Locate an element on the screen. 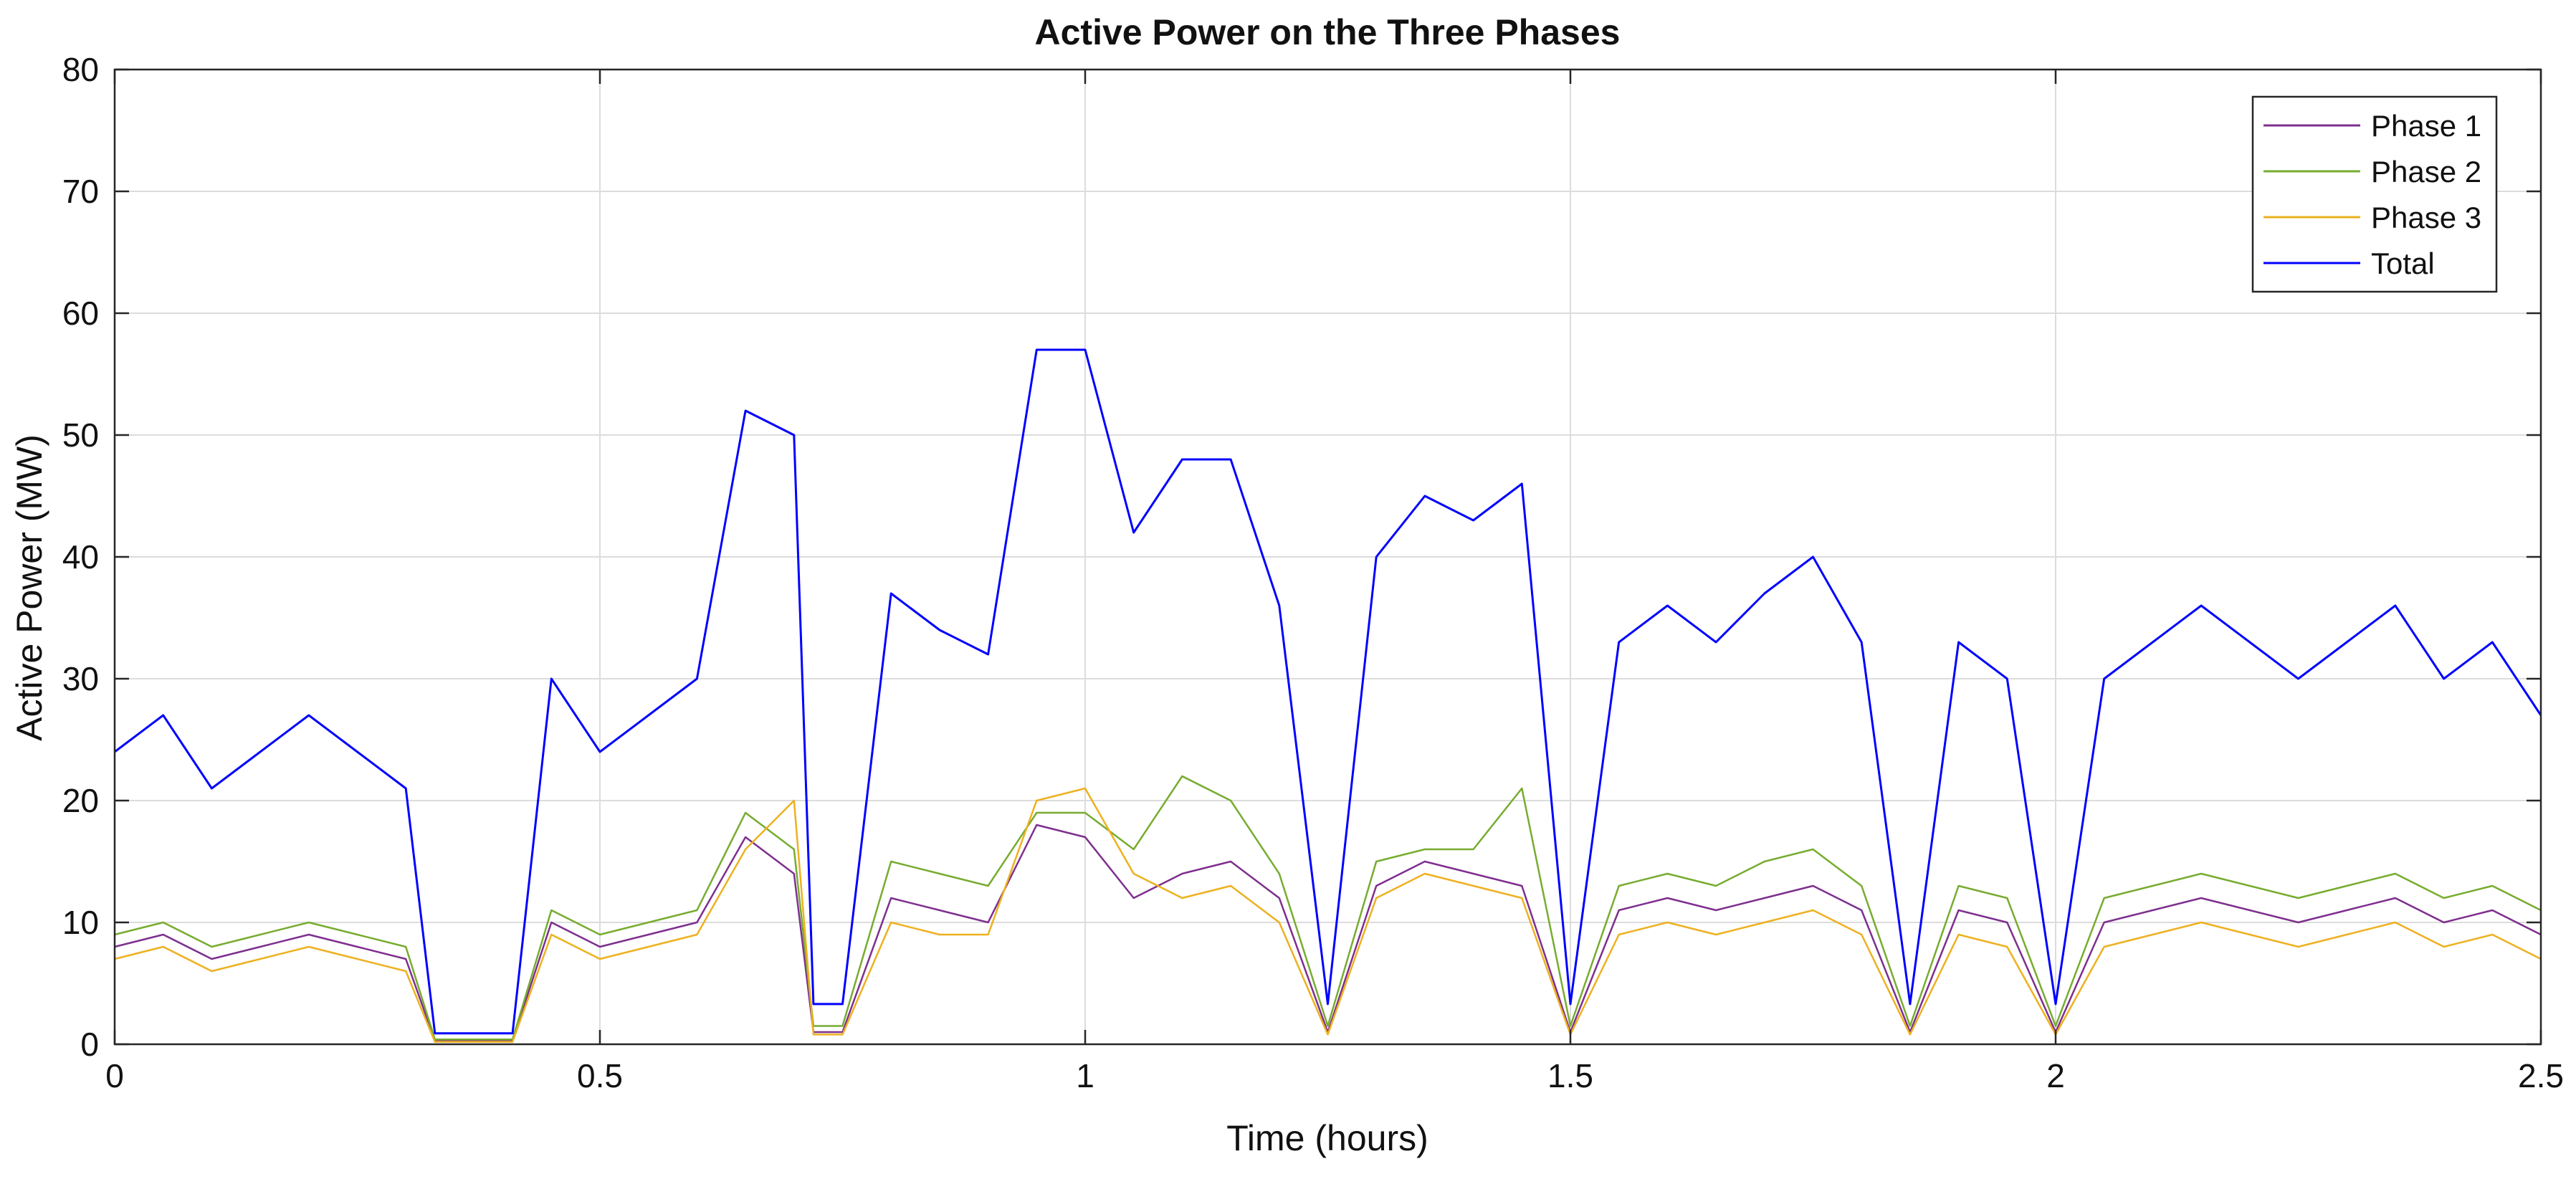 This screenshot has height=1179, width=2576. y-tick-label: 40 is located at coordinates (80, 557).